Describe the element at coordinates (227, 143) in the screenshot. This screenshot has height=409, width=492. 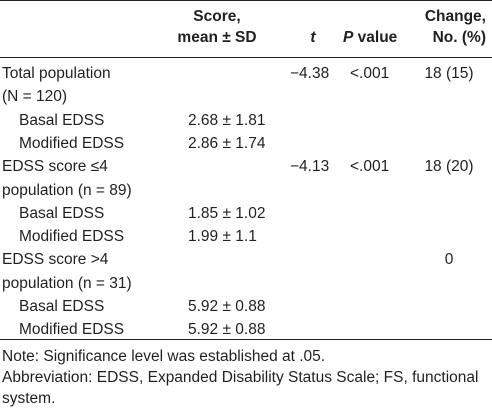
I see `row-score: 2.86 ± 1.74` at that location.